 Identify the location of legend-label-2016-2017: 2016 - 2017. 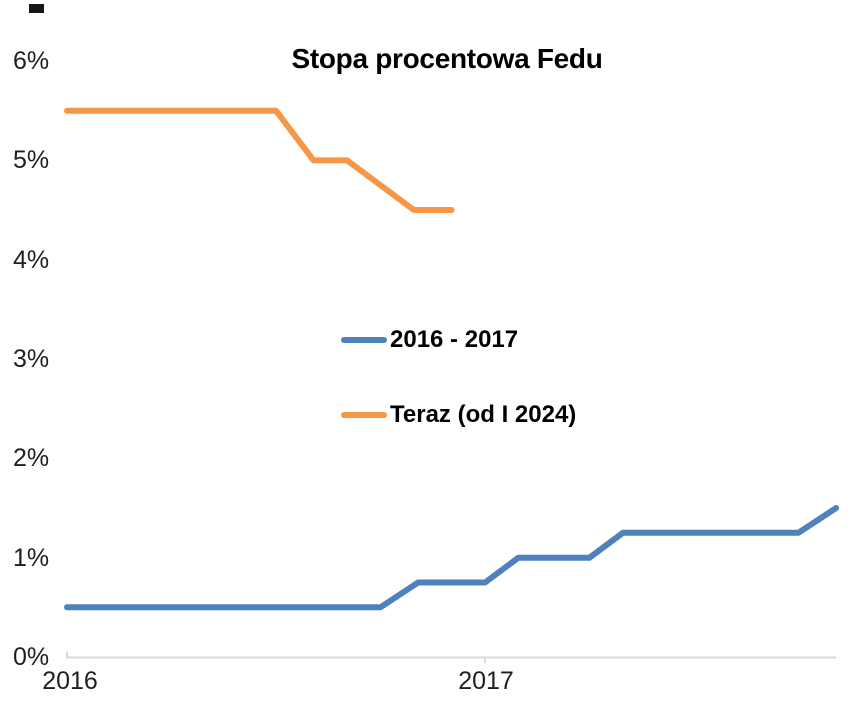
(454, 339).